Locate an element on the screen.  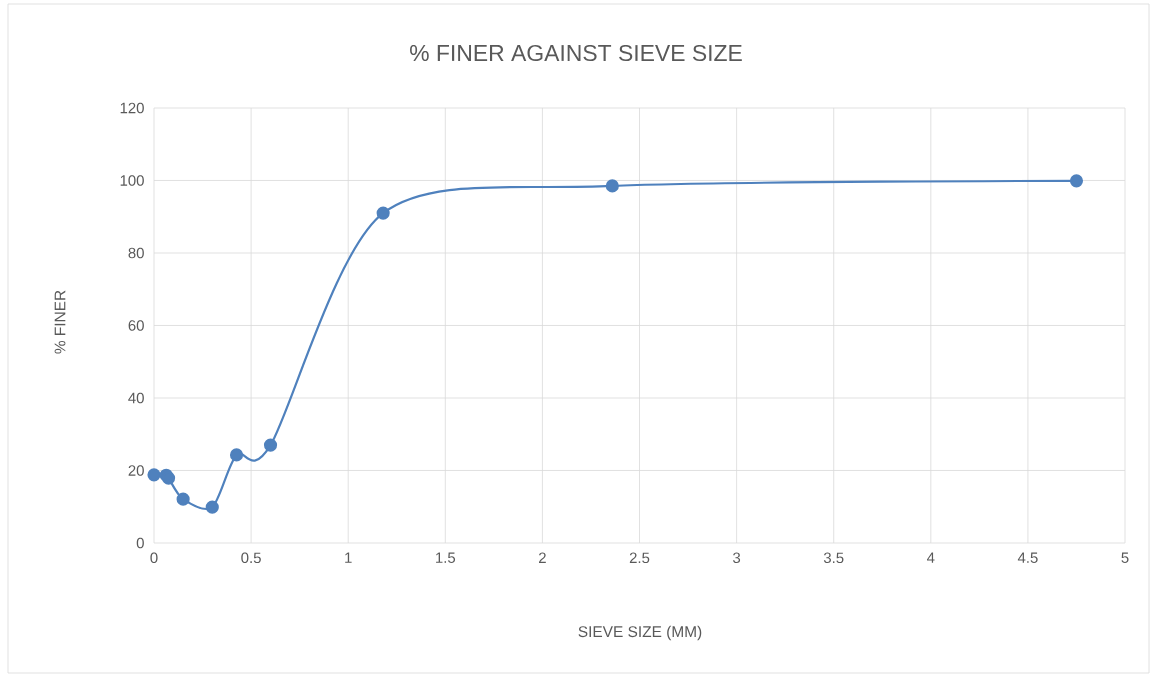
x-tick-label: 1 is located at coordinates (348, 557).